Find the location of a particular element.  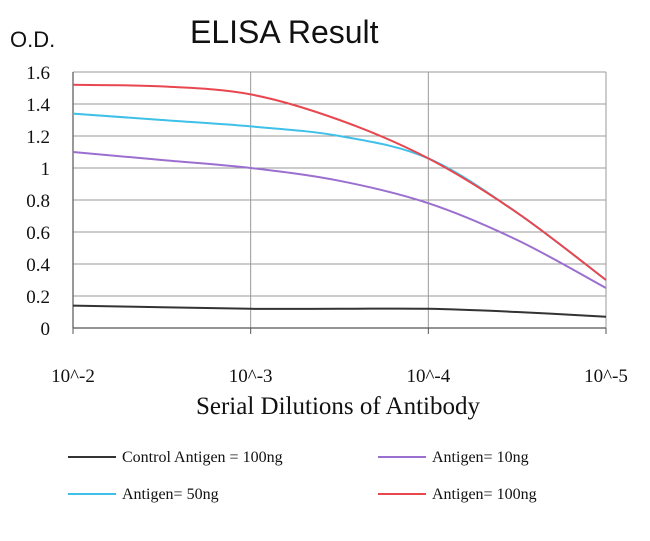

y-tick-labels: 0 0.2 0.4 0.6 0.8 1 1.2 1.4 1.6 is located at coordinates (38, 201).